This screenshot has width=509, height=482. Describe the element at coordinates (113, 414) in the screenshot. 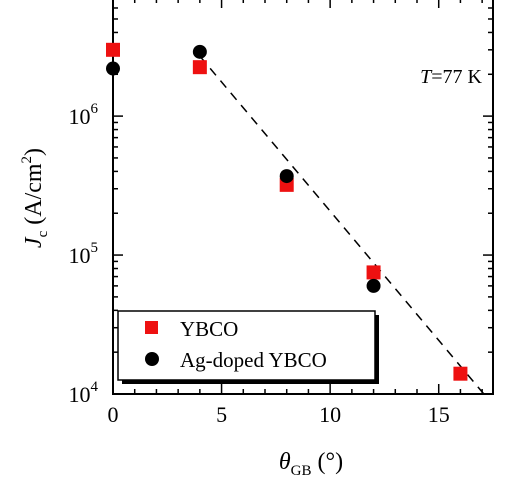

I see `x-tick-label: 0` at that location.